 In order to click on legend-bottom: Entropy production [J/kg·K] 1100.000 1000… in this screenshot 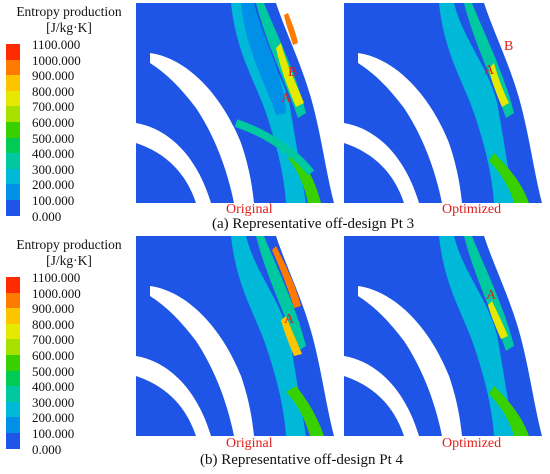, I will do `click(67, 345)`.